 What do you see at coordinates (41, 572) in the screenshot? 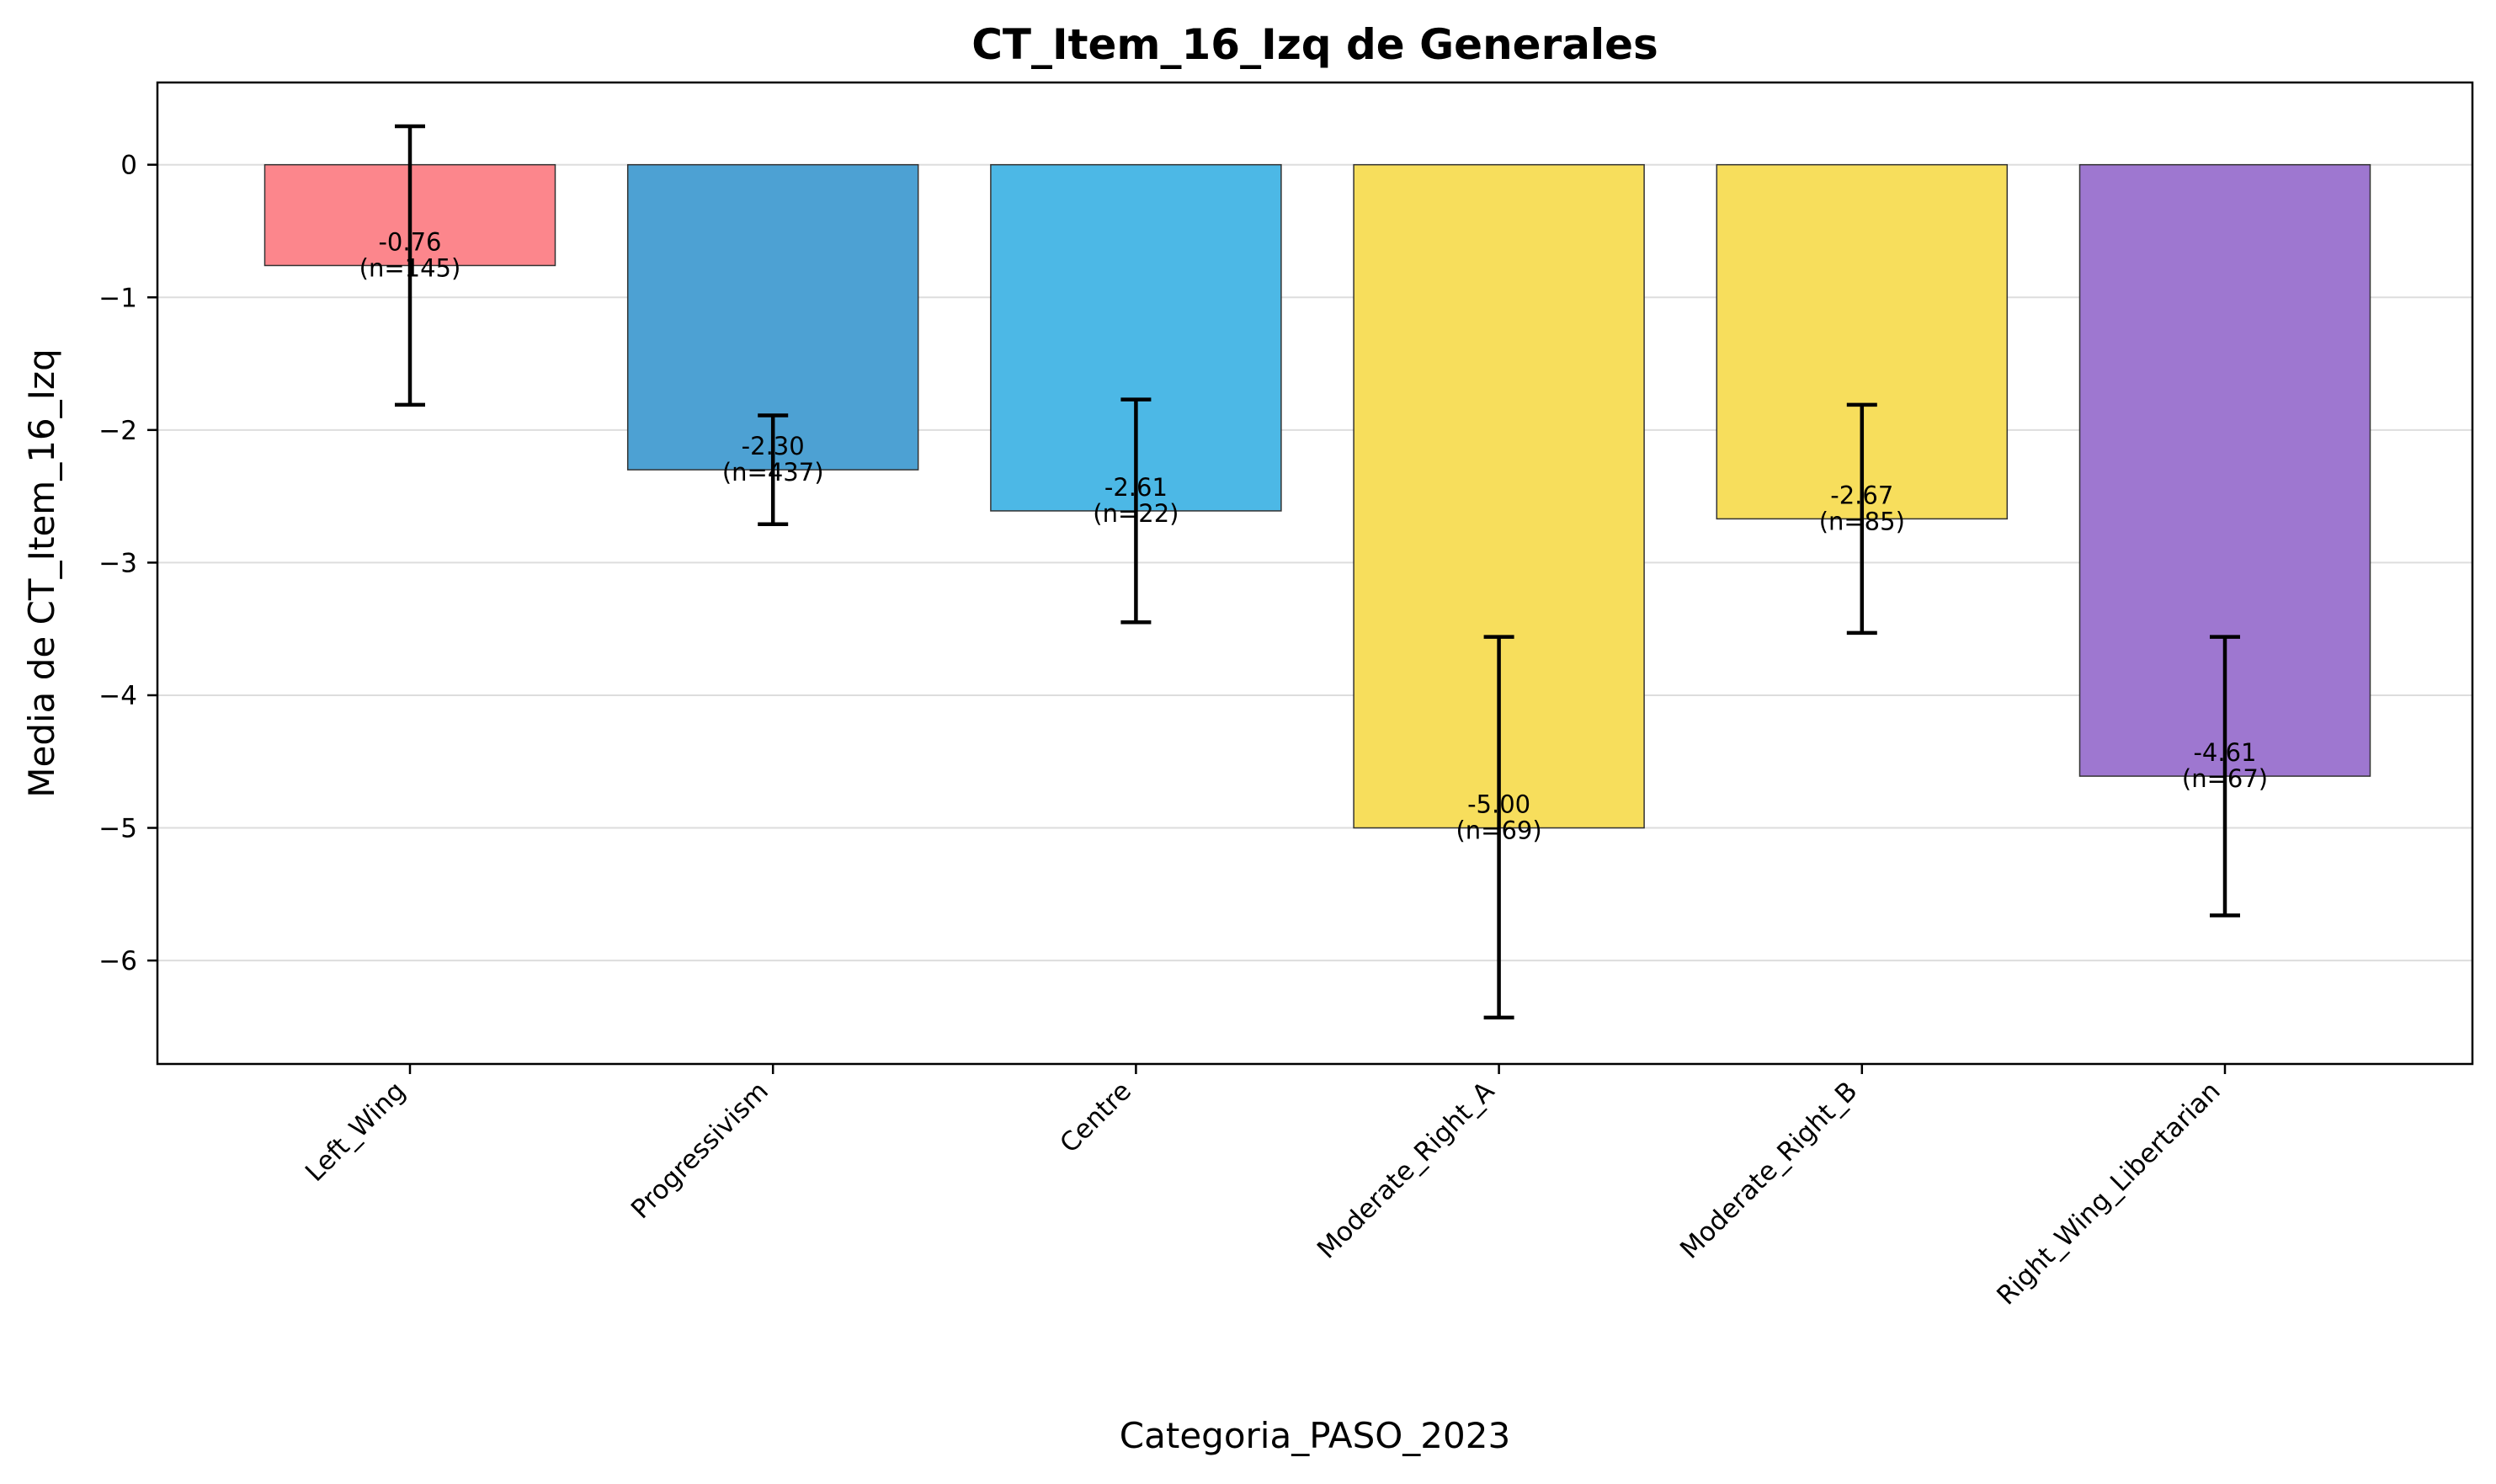
I see `y-axis-label: Media de CT_Item_16_Izq` at bounding box center [41, 572].